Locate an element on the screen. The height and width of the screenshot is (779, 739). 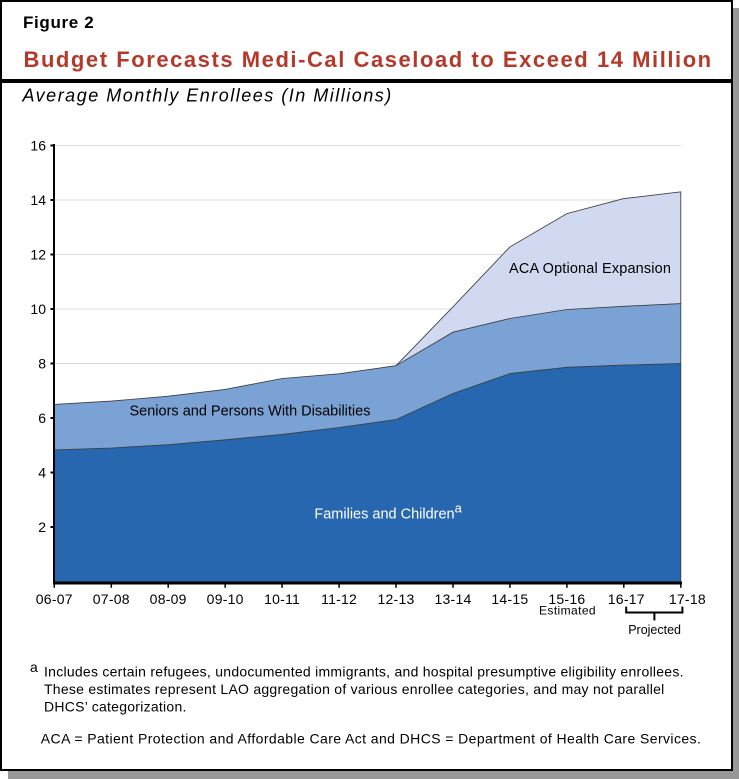
svg-text:Seniors and Persons With Disab: Seniors and Persons With Disabilities is located at coordinates (250, 412).